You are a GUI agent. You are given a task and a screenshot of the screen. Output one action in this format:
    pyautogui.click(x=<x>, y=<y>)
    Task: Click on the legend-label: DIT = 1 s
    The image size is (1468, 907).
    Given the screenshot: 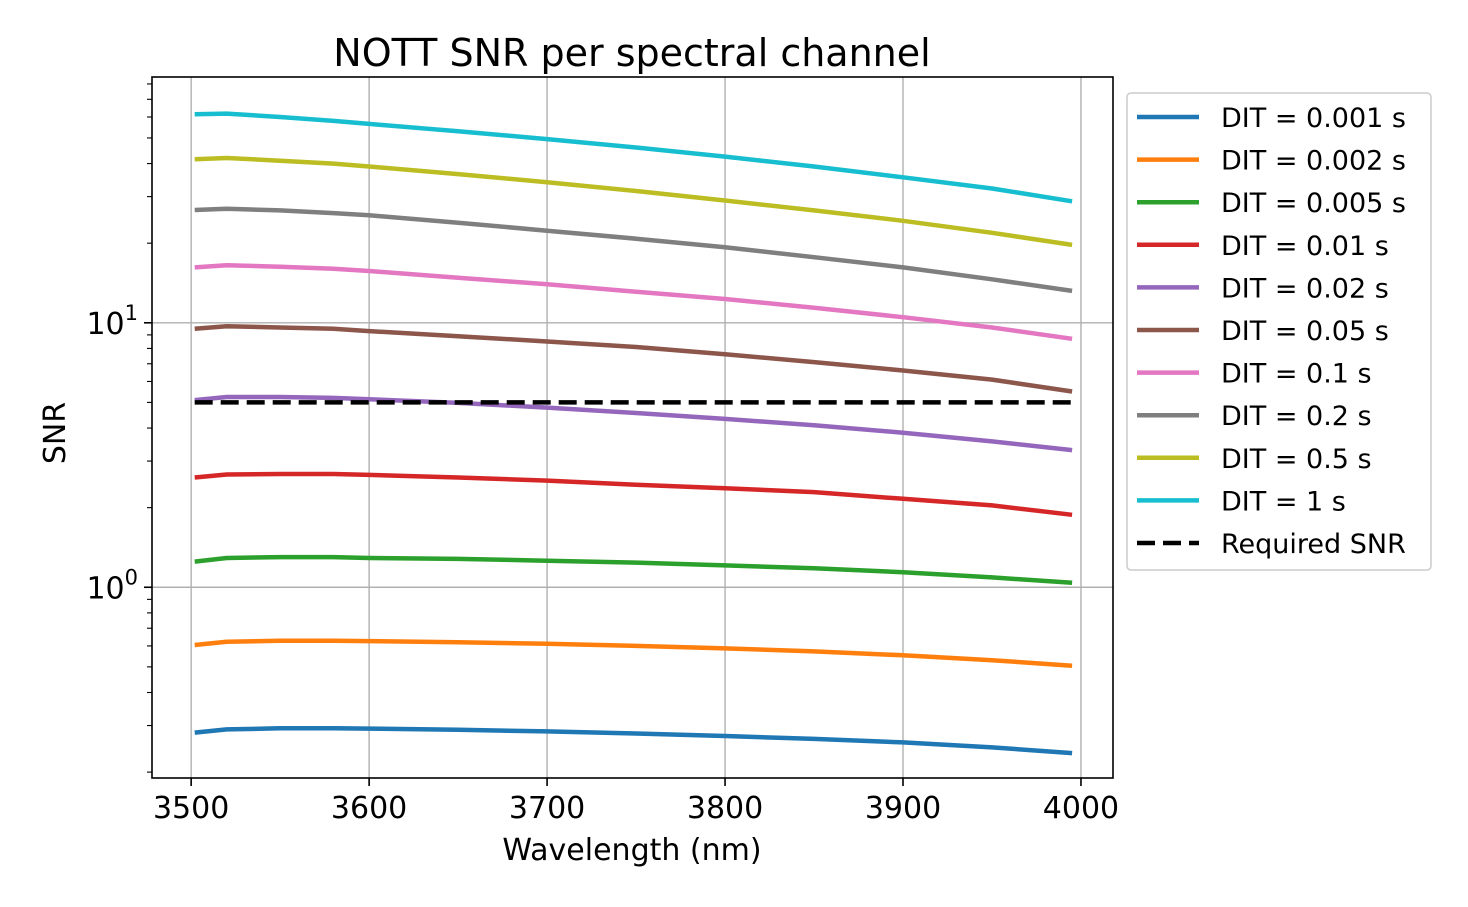 What is the action you would take?
    pyautogui.click(x=1283, y=501)
    